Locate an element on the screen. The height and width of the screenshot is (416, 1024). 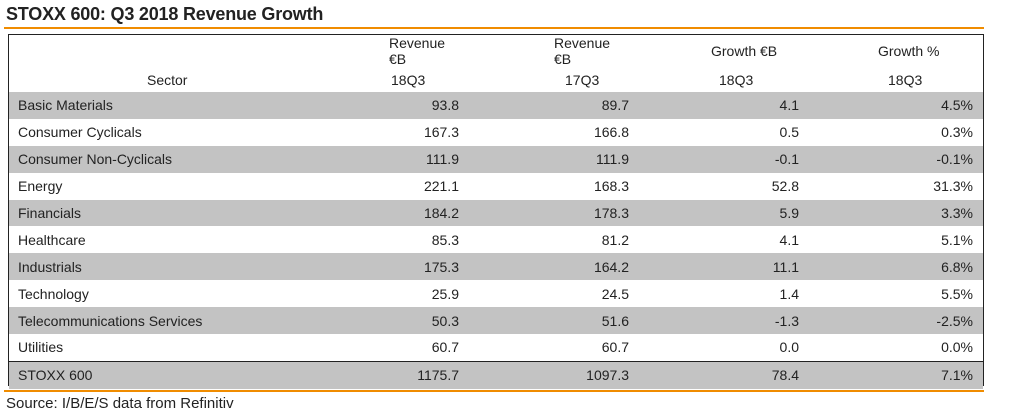
sector-cell: Utilities is located at coordinates (41, 347).